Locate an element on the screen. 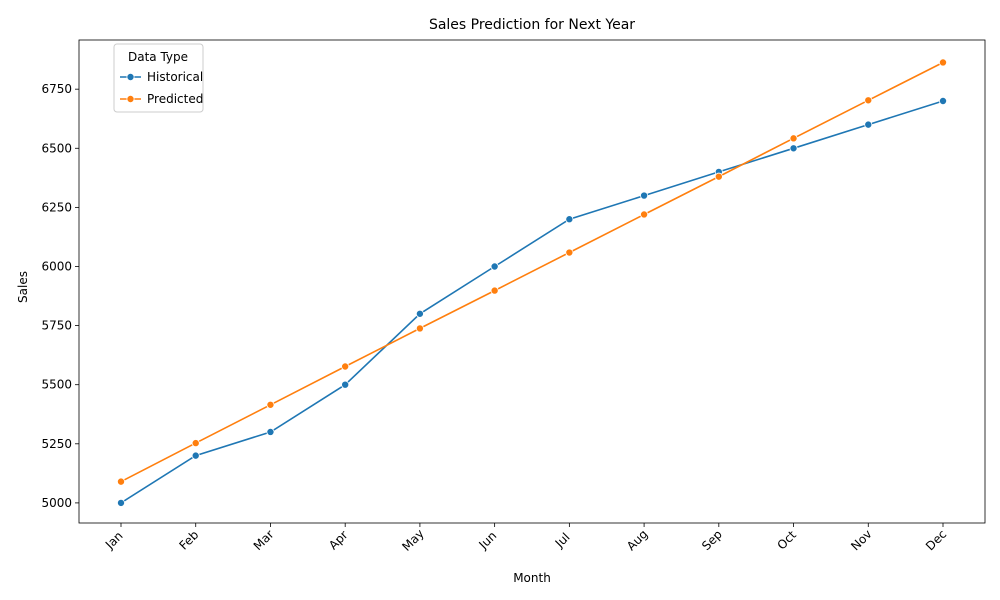 This screenshot has height=600, width=1000. x-tick-label: Nov is located at coordinates (861, 540).